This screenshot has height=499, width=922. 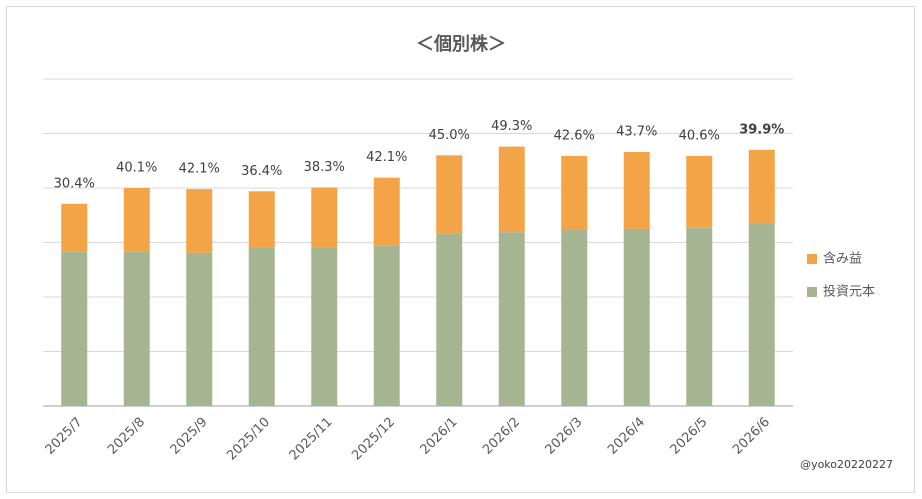 I want to click on legend-label: 投資元本, so click(x=849, y=292).